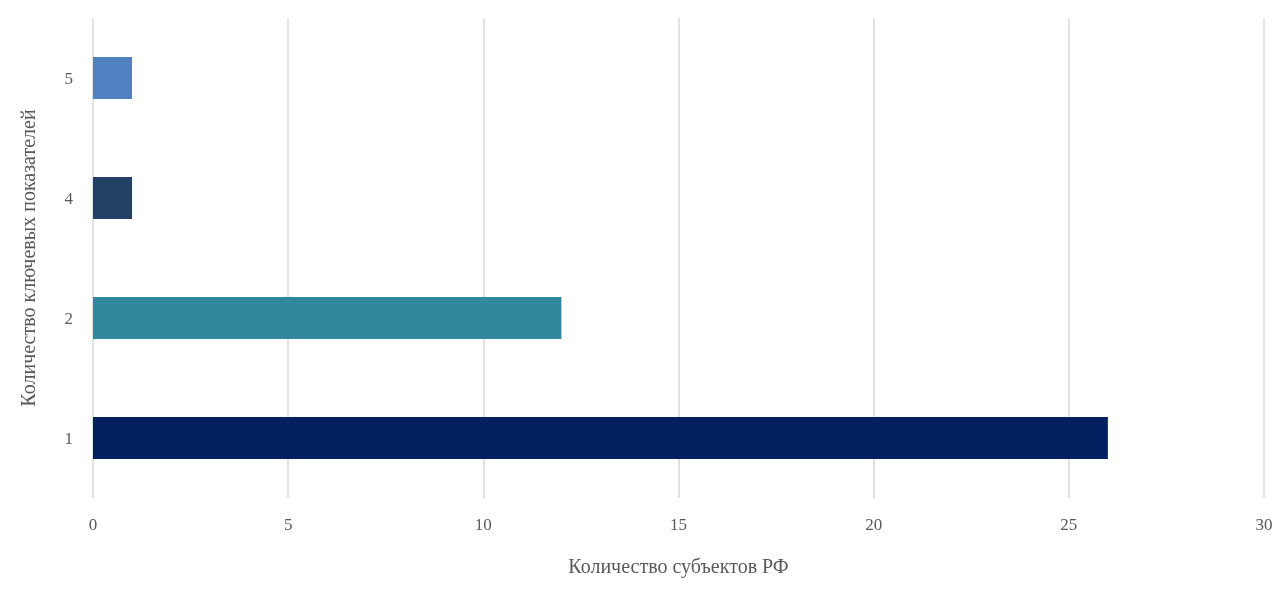 The image size is (1278, 596). I want to click on y-tick-label: 1, so click(68, 438).